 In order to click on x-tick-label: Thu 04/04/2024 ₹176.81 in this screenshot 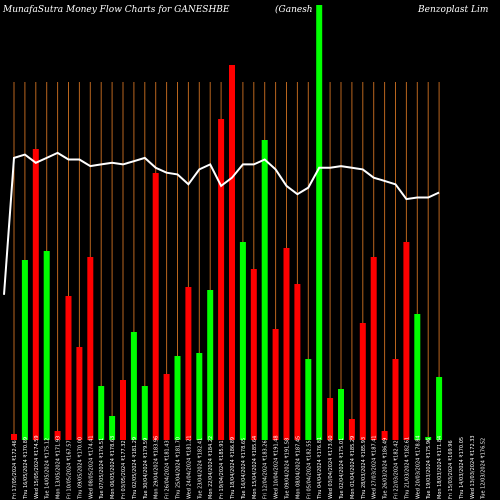, I will do `click(320, 468)`.